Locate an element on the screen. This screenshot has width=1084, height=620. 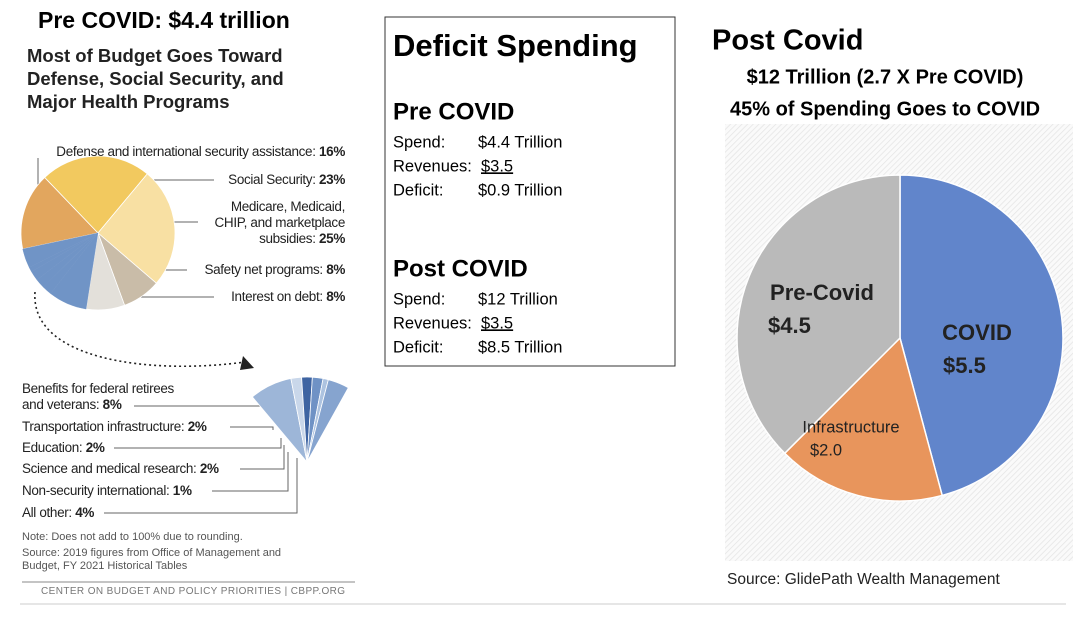
slice-label: Safety net programs: 8% is located at coordinates (274, 270).